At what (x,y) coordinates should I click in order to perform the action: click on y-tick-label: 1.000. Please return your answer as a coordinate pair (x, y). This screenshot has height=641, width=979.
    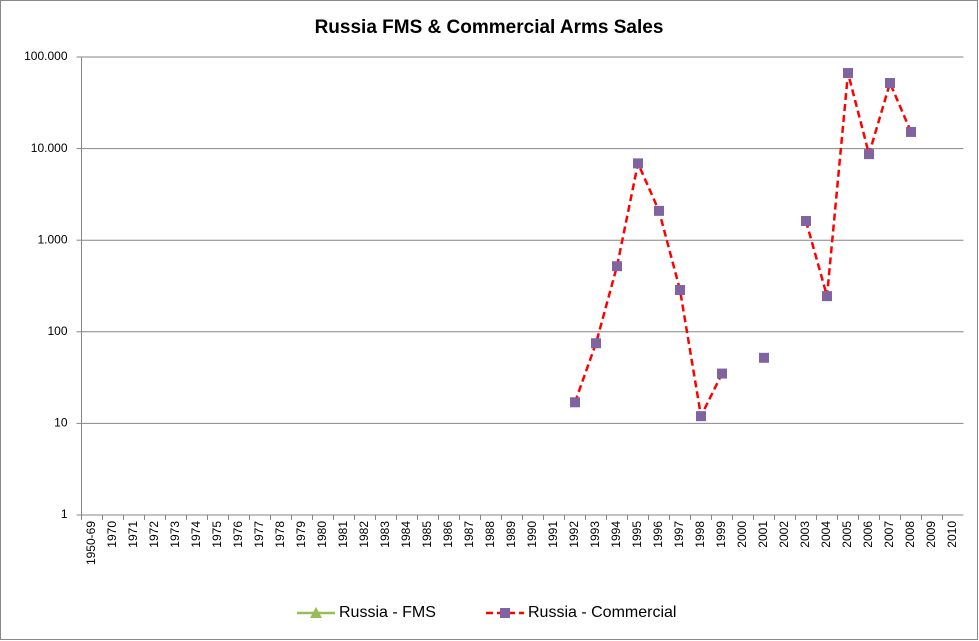
    Looking at the image, I should click on (52, 239).